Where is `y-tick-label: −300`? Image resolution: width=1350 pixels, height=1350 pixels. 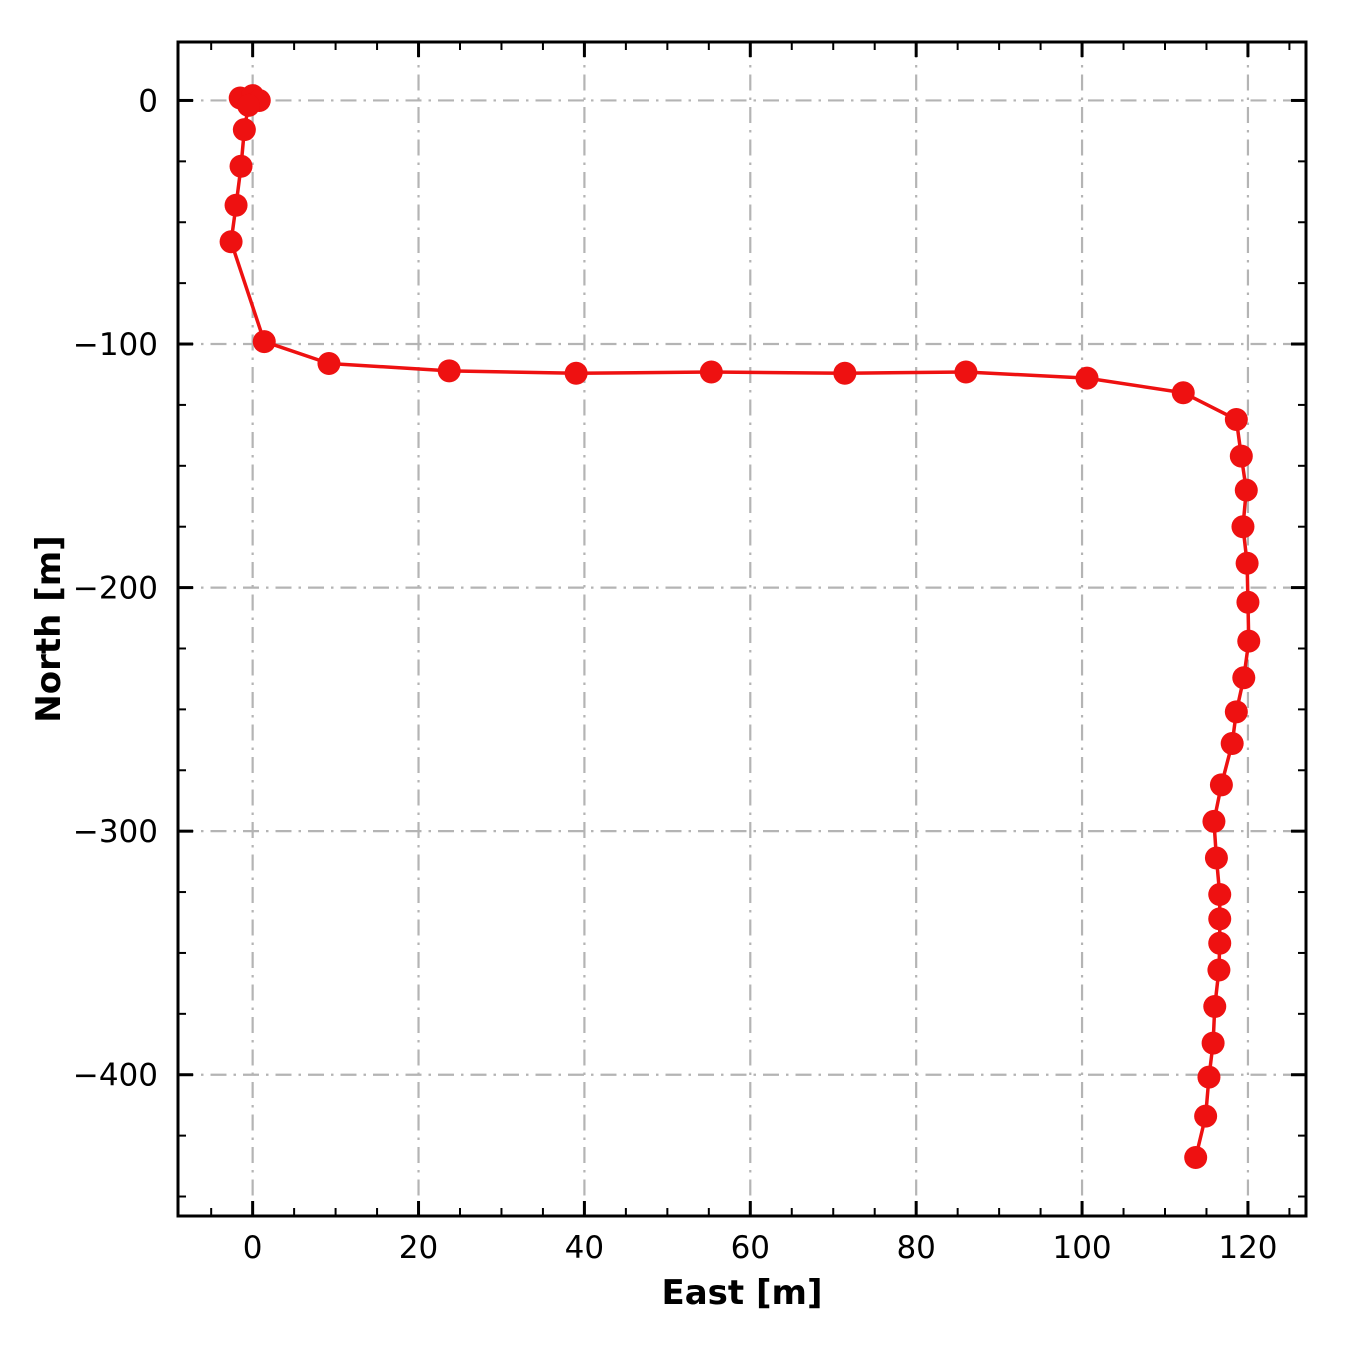
y-tick-label: −300 is located at coordinates (115, 832).